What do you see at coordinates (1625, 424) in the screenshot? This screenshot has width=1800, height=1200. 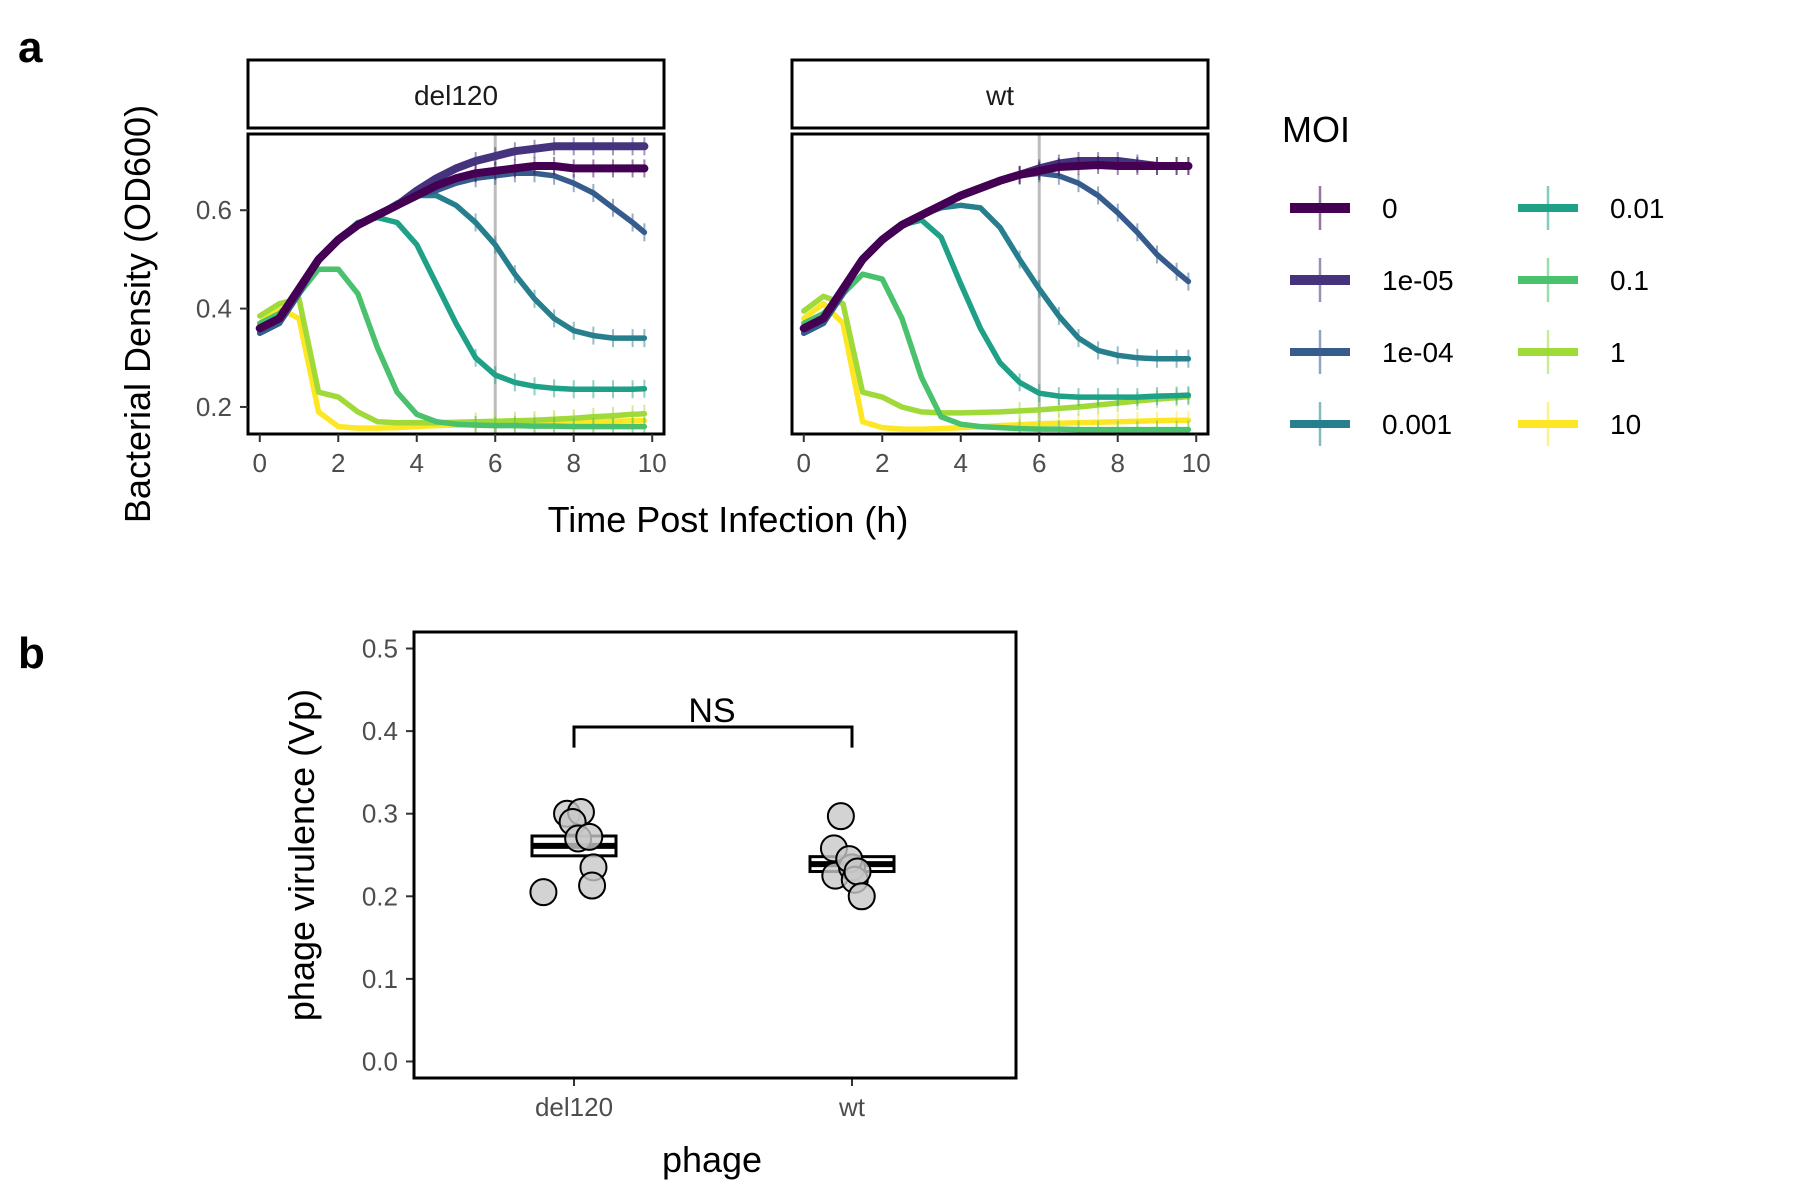 I see `legend-label-moi-10: 10` at bounding box center [1625, 424].